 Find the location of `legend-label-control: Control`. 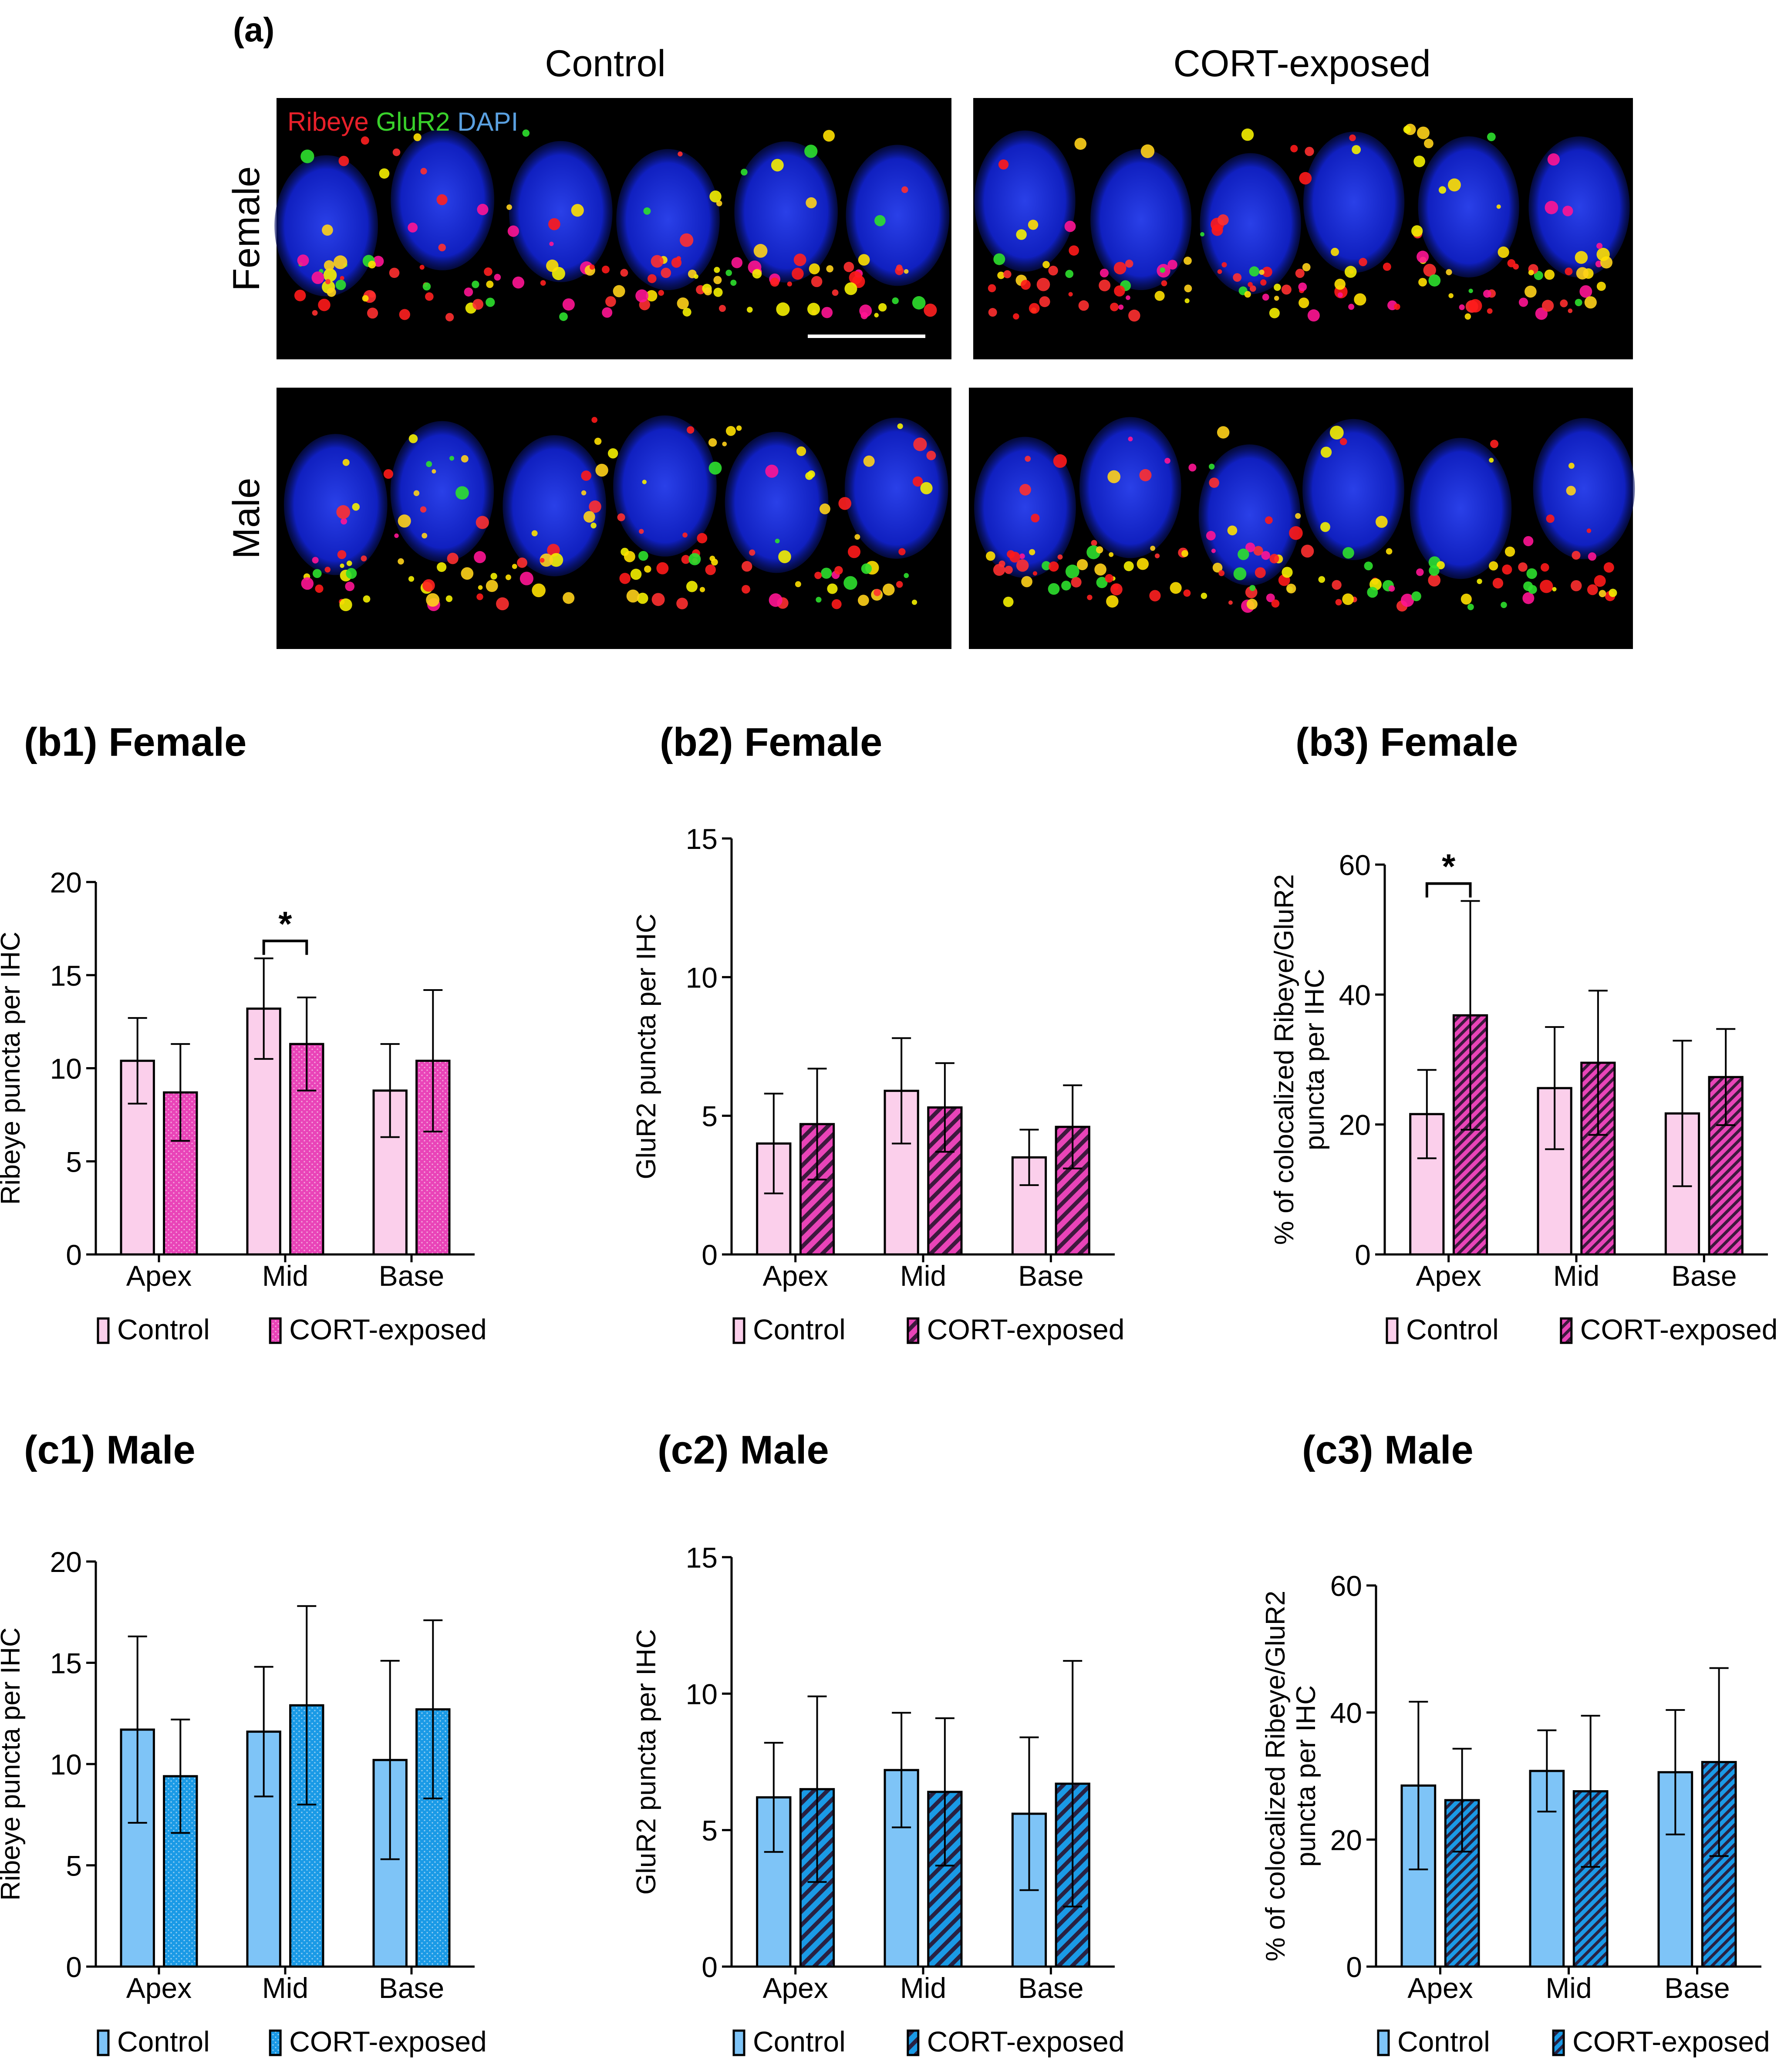

legend-label-control: Control is located at coordinates (799, 2041).